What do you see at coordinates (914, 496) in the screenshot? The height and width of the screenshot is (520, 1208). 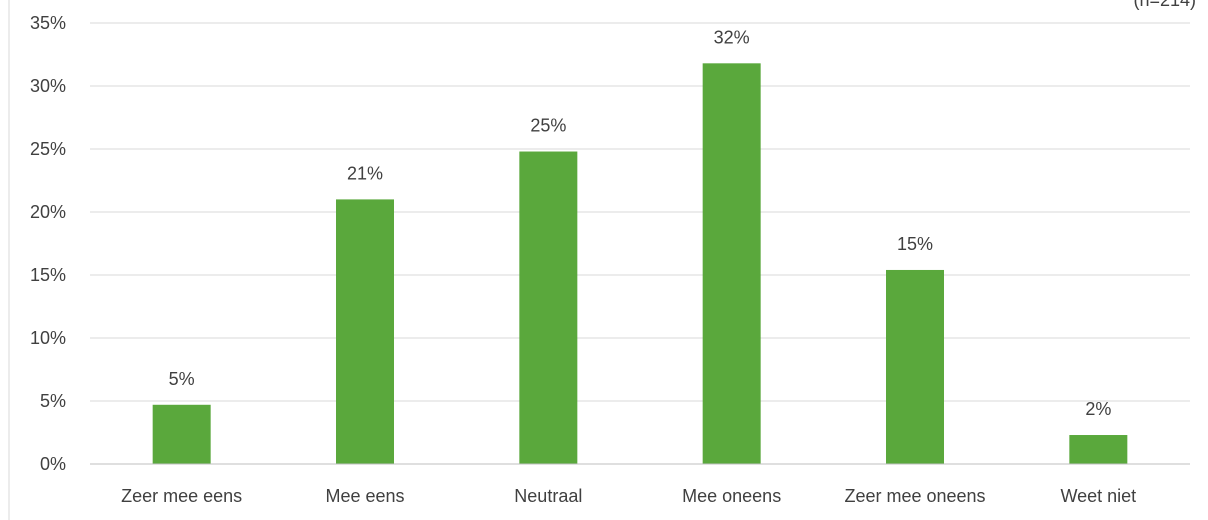 I see `category-label: Zeer mee oneens` at bounding box center [914, 496].